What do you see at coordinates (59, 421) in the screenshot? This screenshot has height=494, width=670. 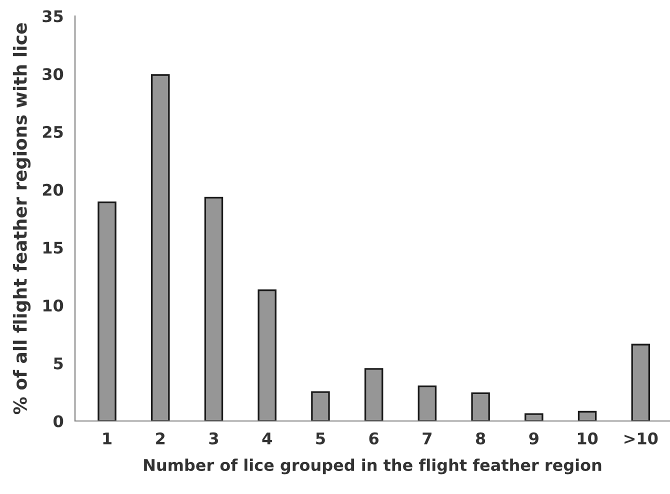 I see `y-tick-label: 0` at bounding box center [59, 421].